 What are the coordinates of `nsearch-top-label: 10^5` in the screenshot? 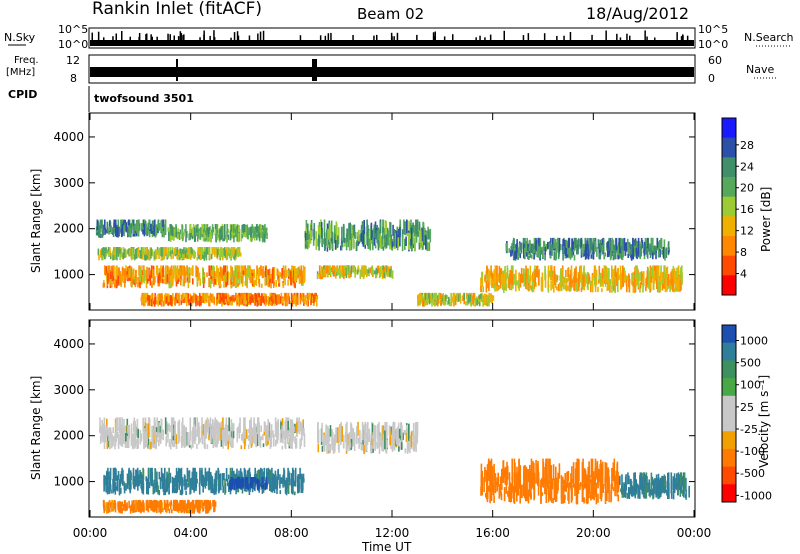 It's located at (713, 29).